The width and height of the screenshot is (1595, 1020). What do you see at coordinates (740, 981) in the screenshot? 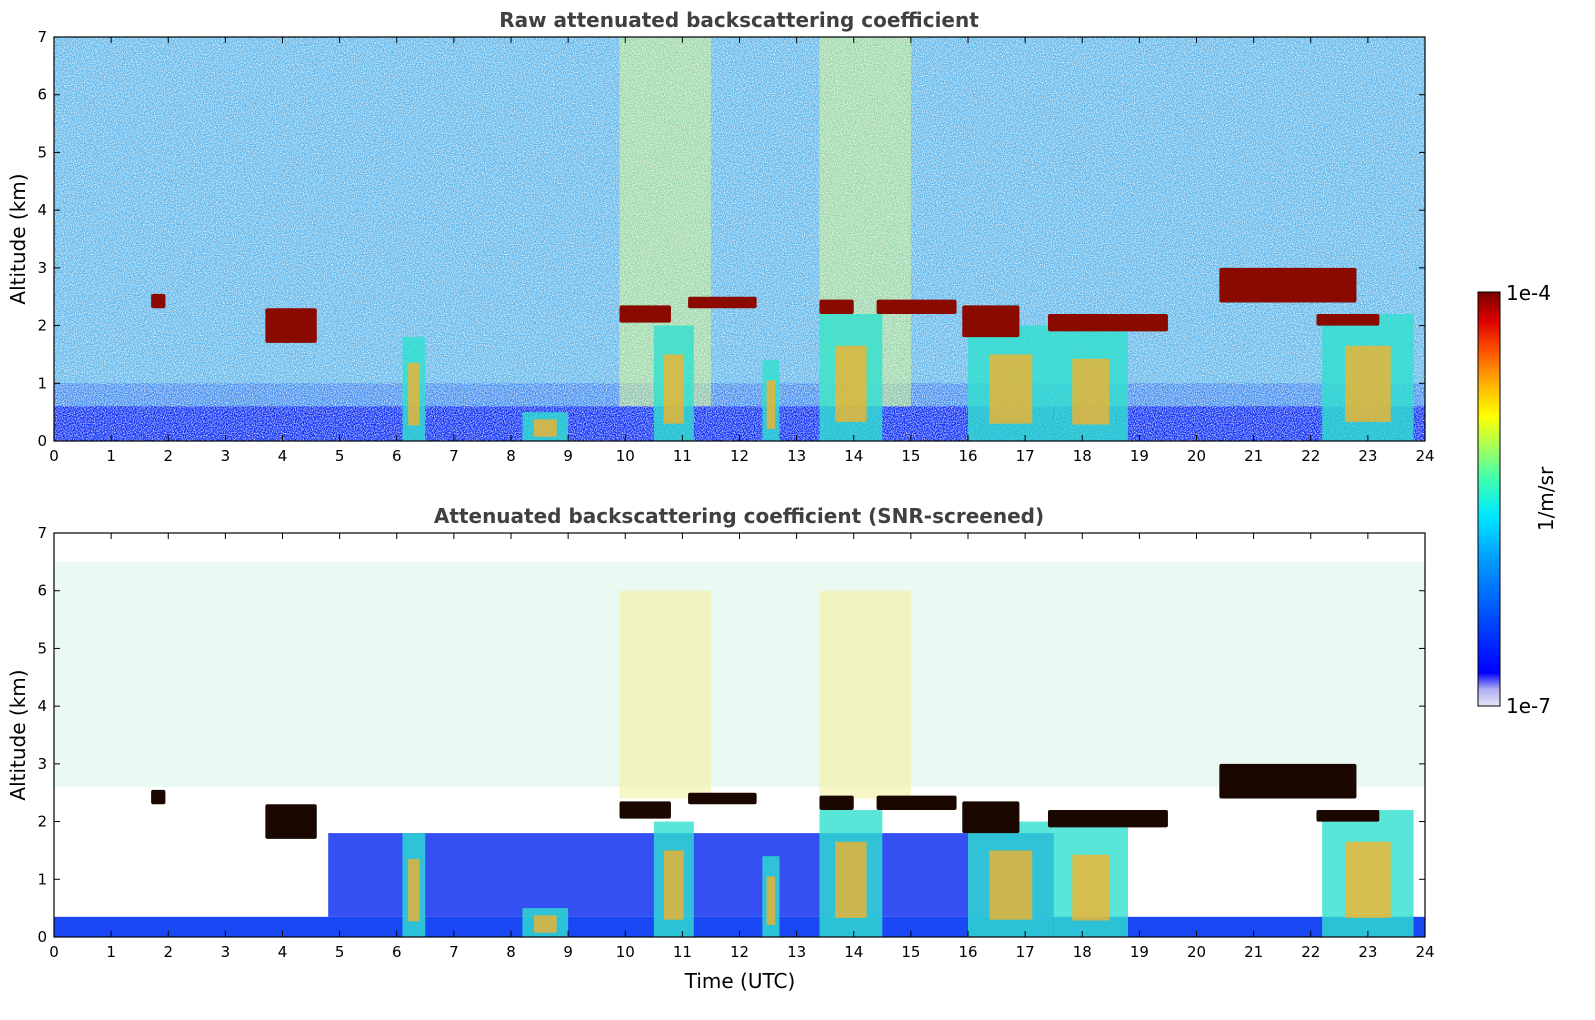
I see `x-axis-label: Time (UTC)` at bounding box center [740, 981].